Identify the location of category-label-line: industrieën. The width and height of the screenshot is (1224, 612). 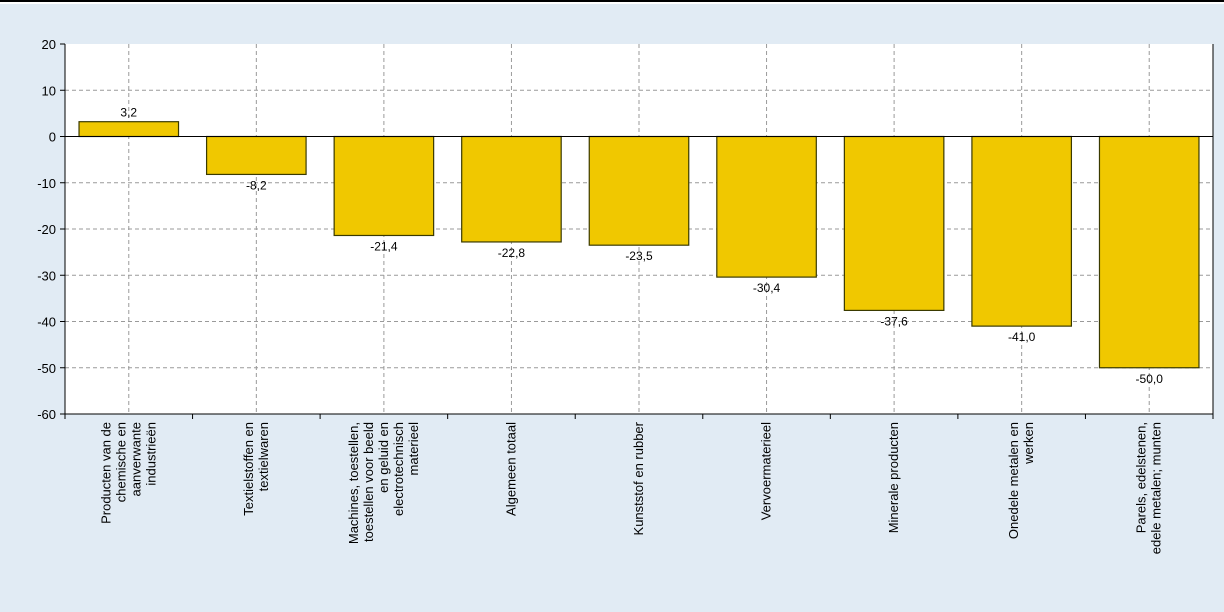
(150, 454).